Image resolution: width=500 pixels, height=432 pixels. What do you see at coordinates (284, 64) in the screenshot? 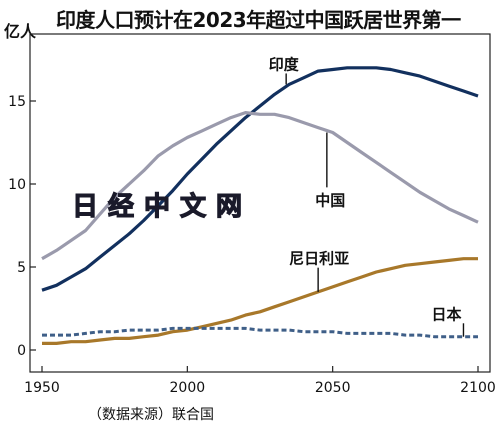
I see `series-label-印度: 印度` at bounding box center [284, 64].